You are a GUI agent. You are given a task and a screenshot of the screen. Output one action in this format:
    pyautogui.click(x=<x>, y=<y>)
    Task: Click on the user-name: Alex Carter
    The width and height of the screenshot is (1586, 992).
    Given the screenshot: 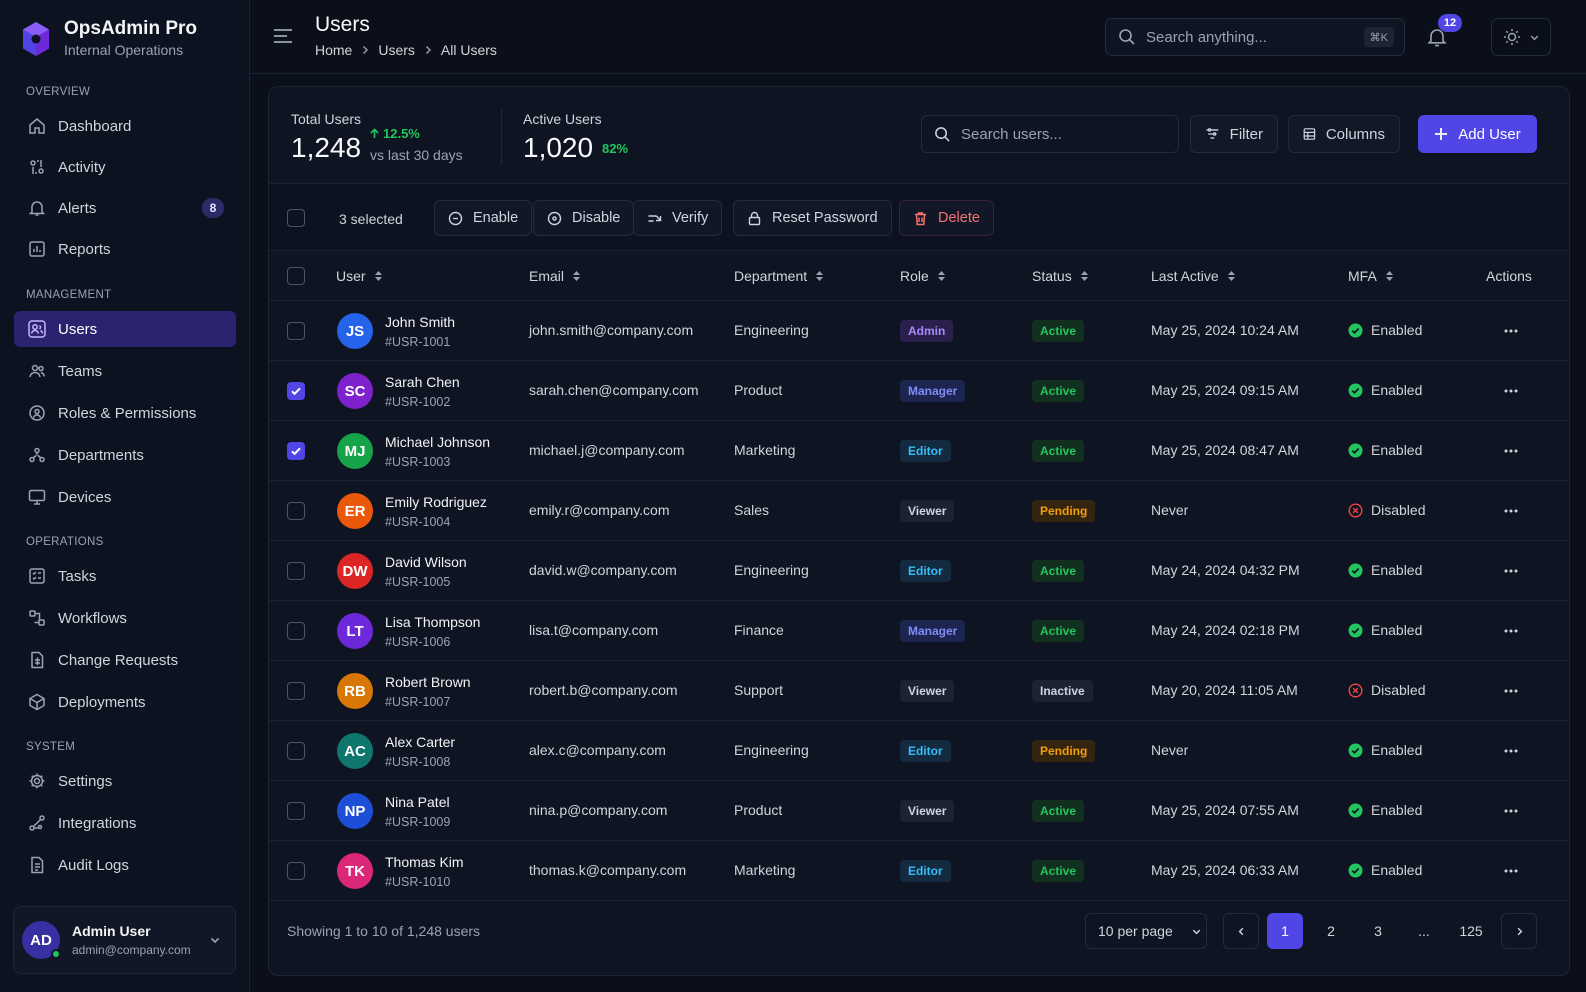 What is the action you would take?
    pyautogui.click(x=420, y=742)
    